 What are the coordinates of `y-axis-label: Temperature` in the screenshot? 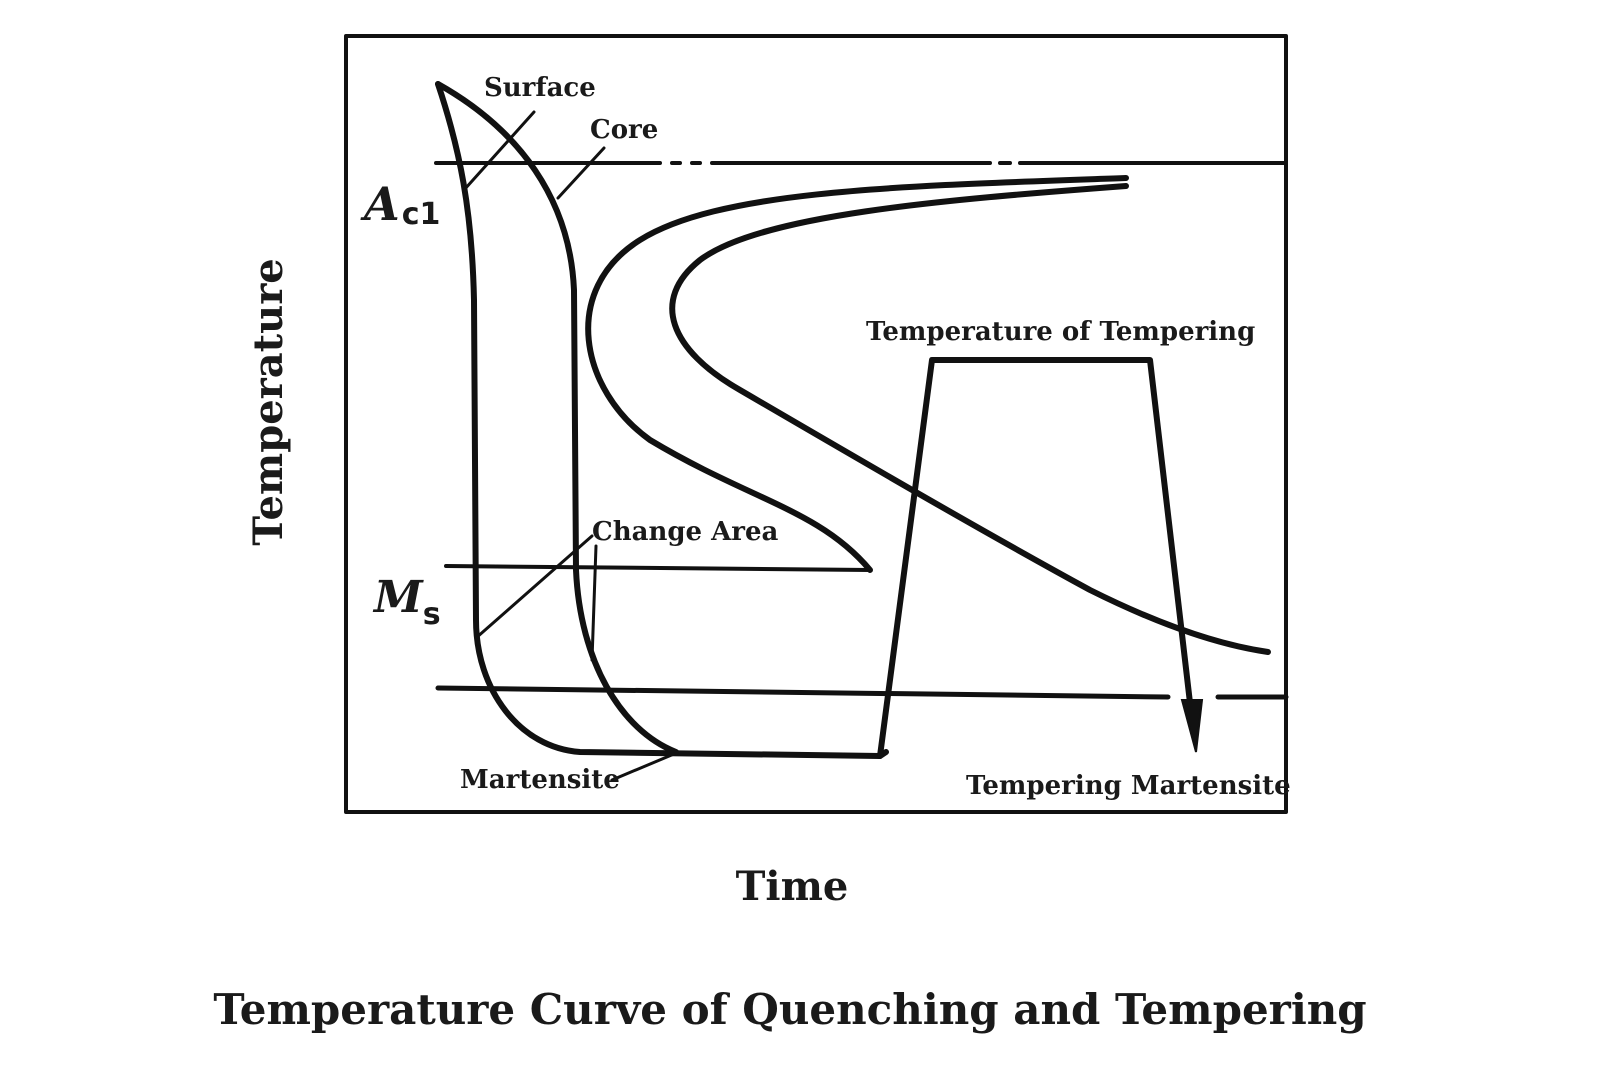 It's located at (268, 401).